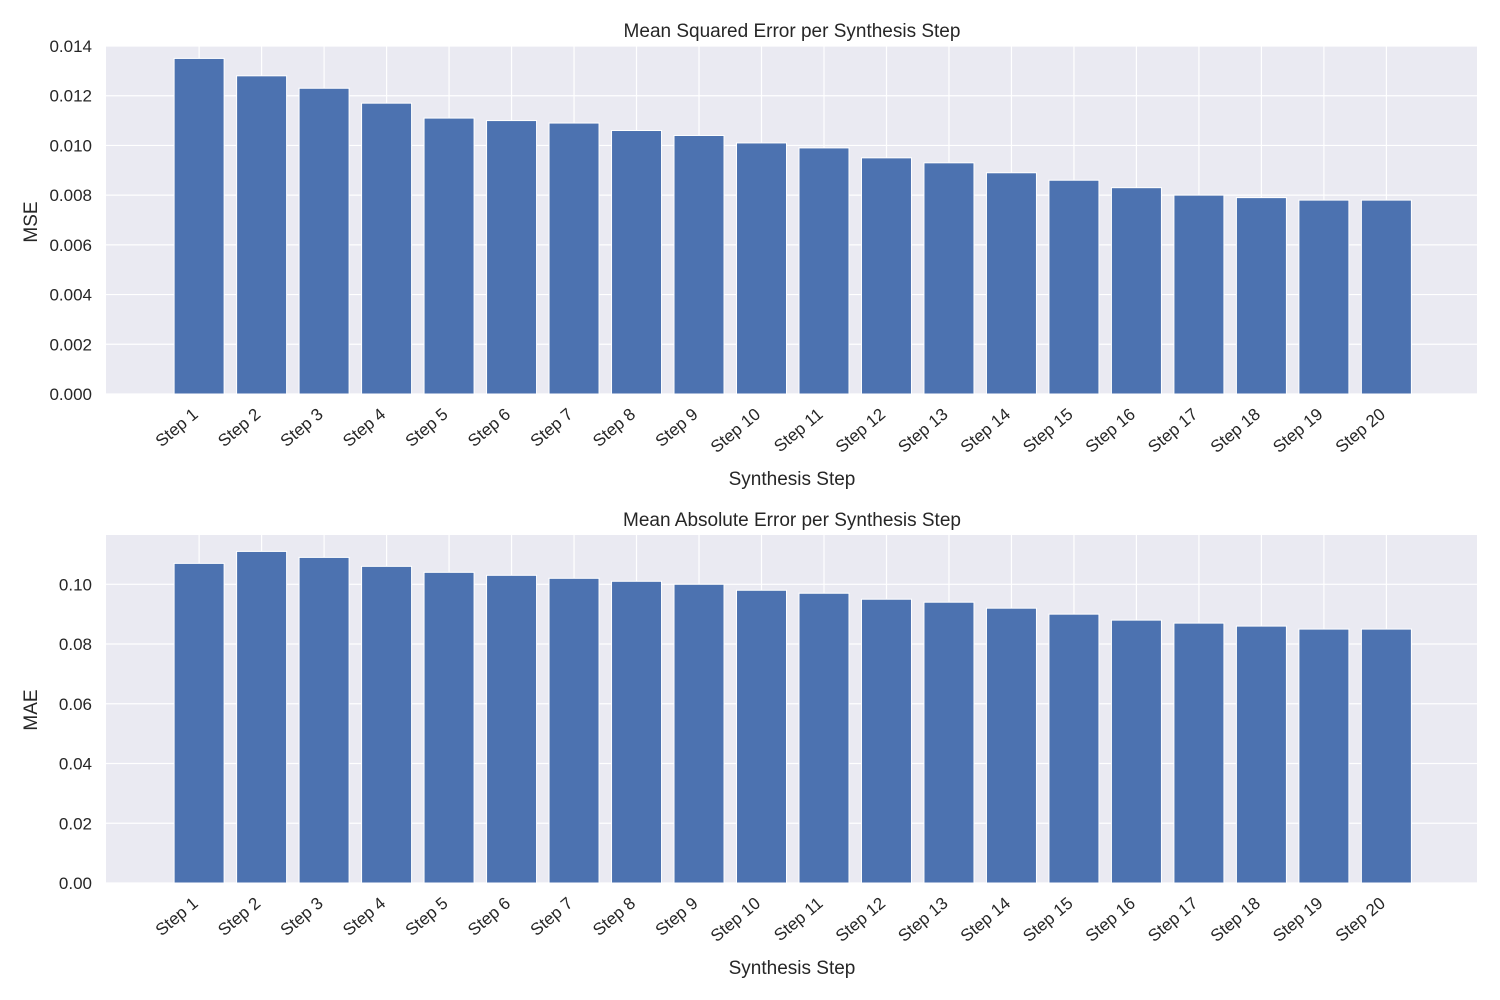  Describe the element at coordinates (31, 709) in the screenshot. I see `mae-y-axis-label: MAE` at that location.